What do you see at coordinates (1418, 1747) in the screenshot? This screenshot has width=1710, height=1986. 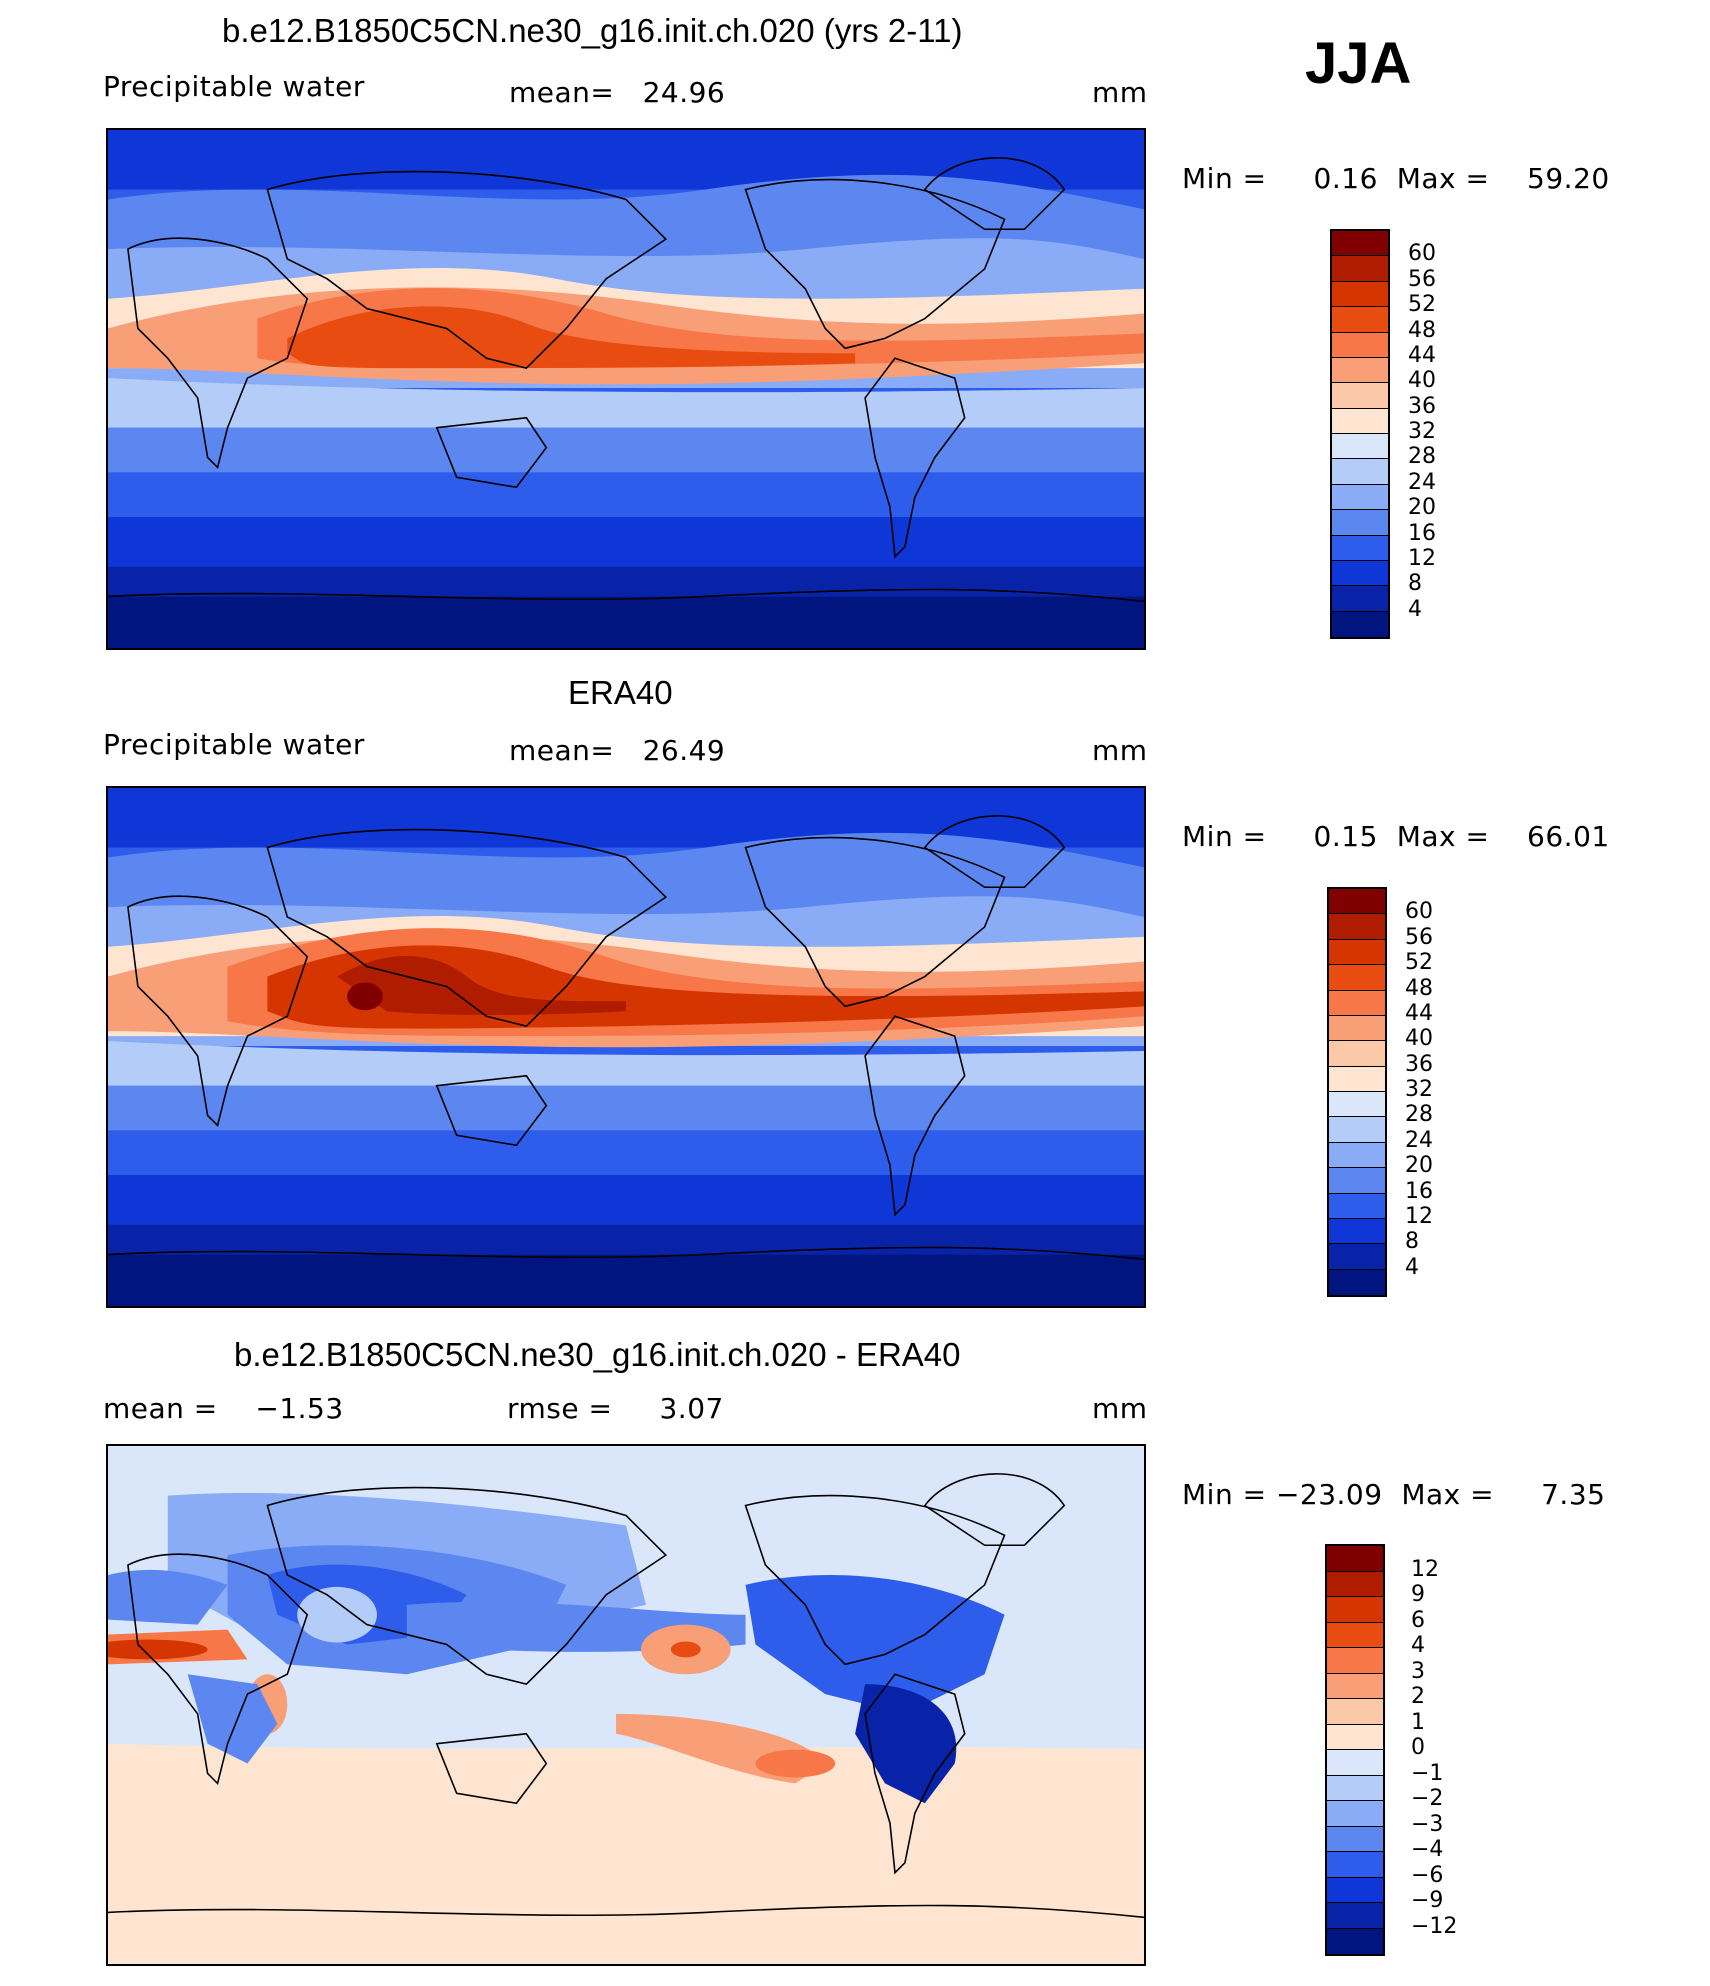 I see `colorbar-tick-label: 0` at bounding box center [1418, 1747].